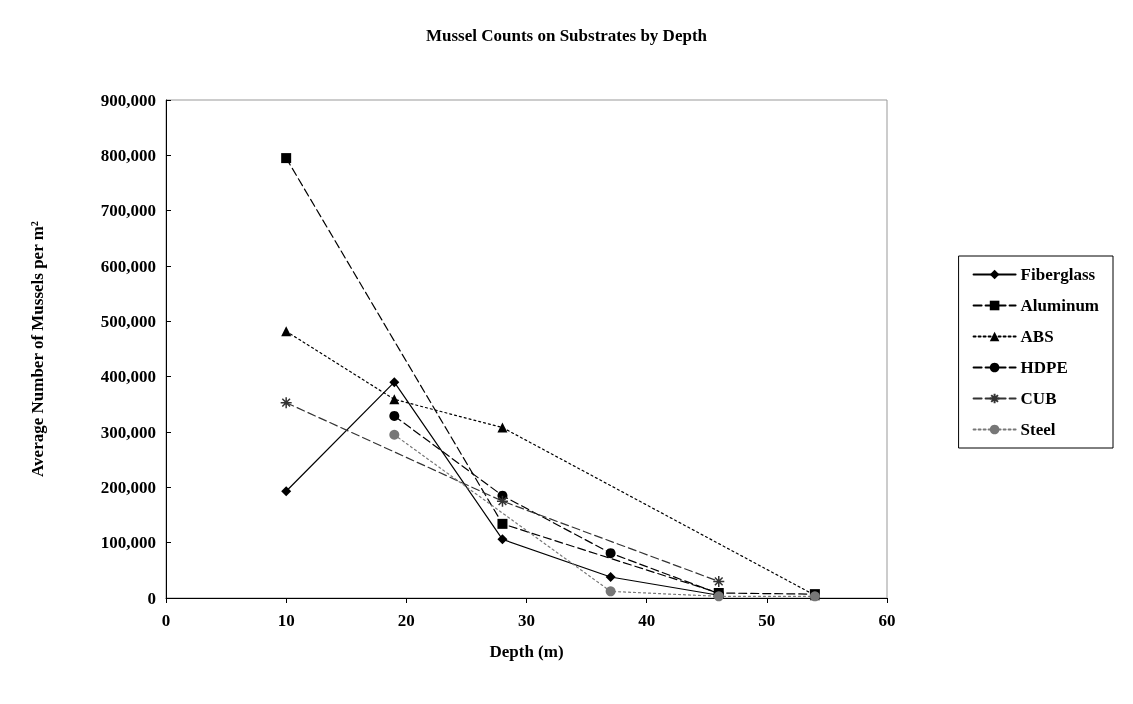 The width and height of the screenshot is (1133, 704). What do you see at coordinates (286, 620) in the screenshot?
I see `x-tick-label: 10` at bounding box center [286, 620].